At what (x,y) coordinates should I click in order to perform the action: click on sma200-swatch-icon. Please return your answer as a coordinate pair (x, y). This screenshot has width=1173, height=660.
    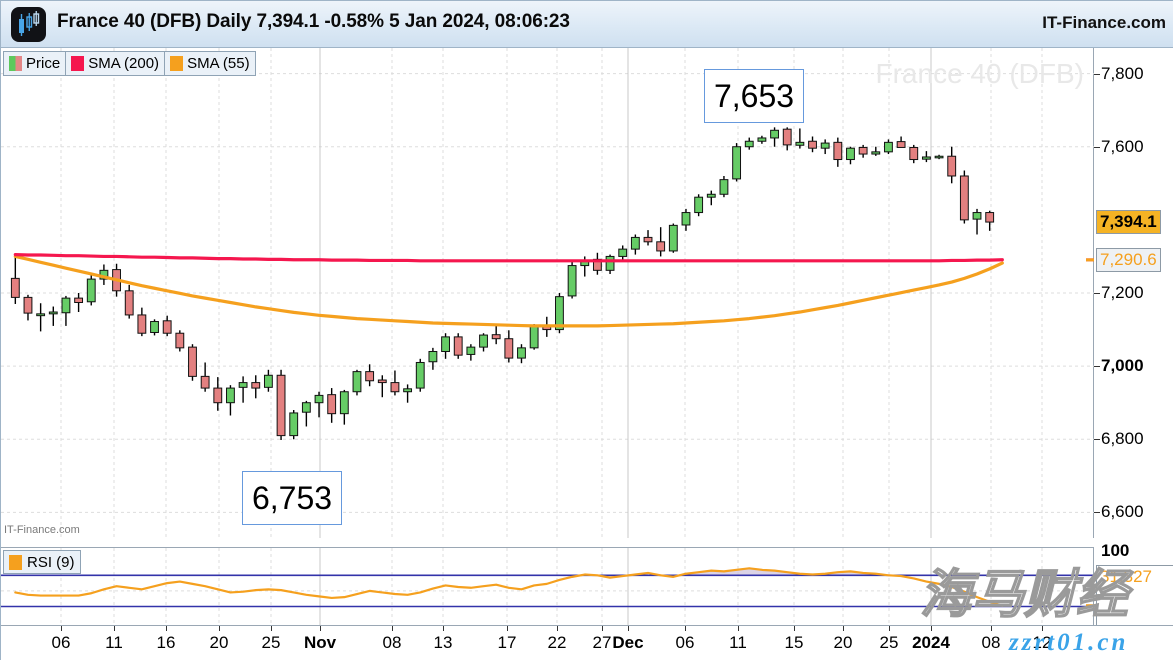
    Looking at the image, I should click on (78, 63).